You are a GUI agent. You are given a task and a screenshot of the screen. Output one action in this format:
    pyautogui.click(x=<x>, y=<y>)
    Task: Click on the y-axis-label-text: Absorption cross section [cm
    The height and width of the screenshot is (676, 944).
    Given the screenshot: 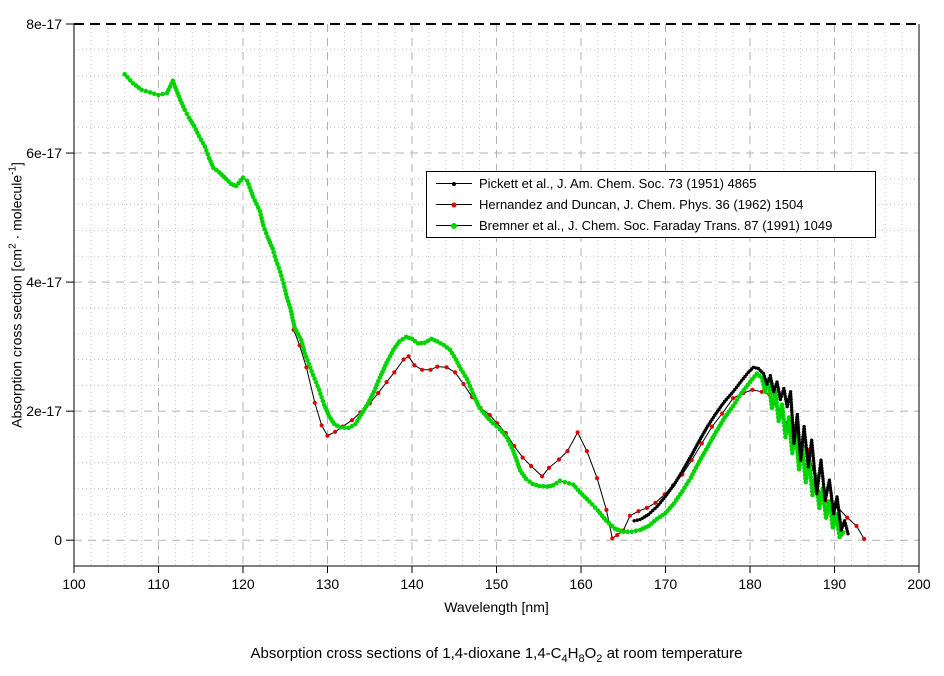 What is the action you would take?
    pyautogui.click(x=16, y=338)
    